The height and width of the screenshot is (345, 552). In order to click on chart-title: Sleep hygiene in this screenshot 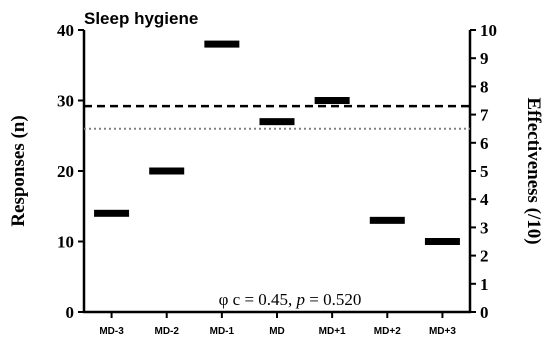, I will do `click(141, 18)`.